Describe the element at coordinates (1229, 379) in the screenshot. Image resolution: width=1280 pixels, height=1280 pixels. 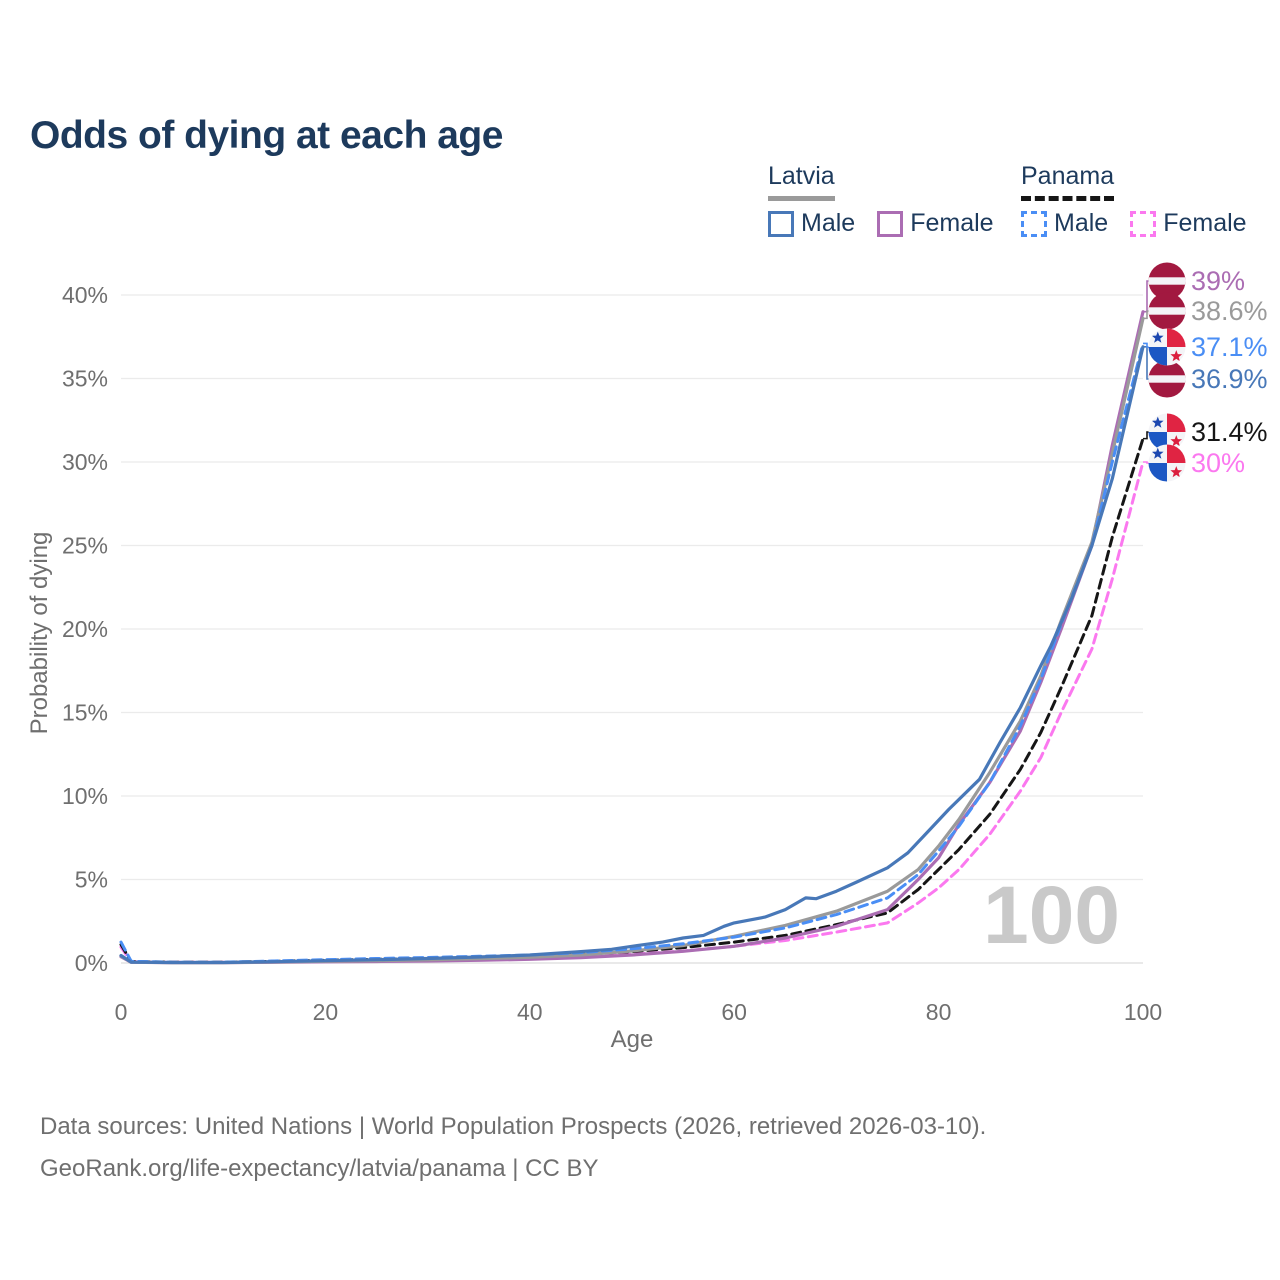
I see `end-value-label: 36.9%` at that location.